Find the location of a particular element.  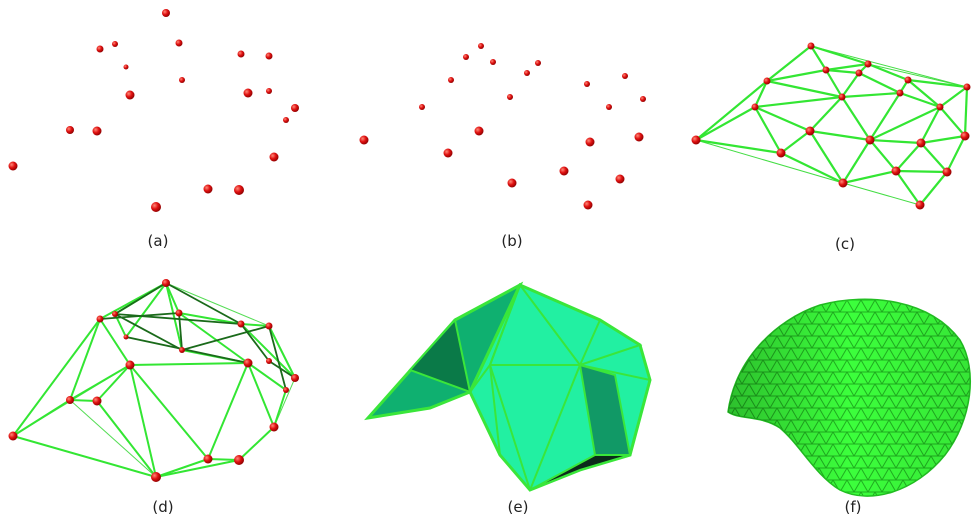

panel-c is located at coordinates (831, 126).